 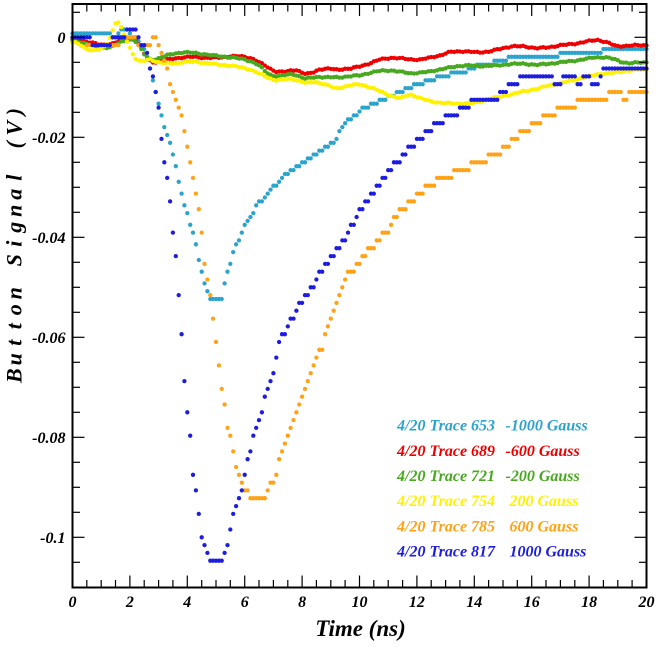 I want to click on svg-text: -1000 Gauss, so click(x=547, y=426).